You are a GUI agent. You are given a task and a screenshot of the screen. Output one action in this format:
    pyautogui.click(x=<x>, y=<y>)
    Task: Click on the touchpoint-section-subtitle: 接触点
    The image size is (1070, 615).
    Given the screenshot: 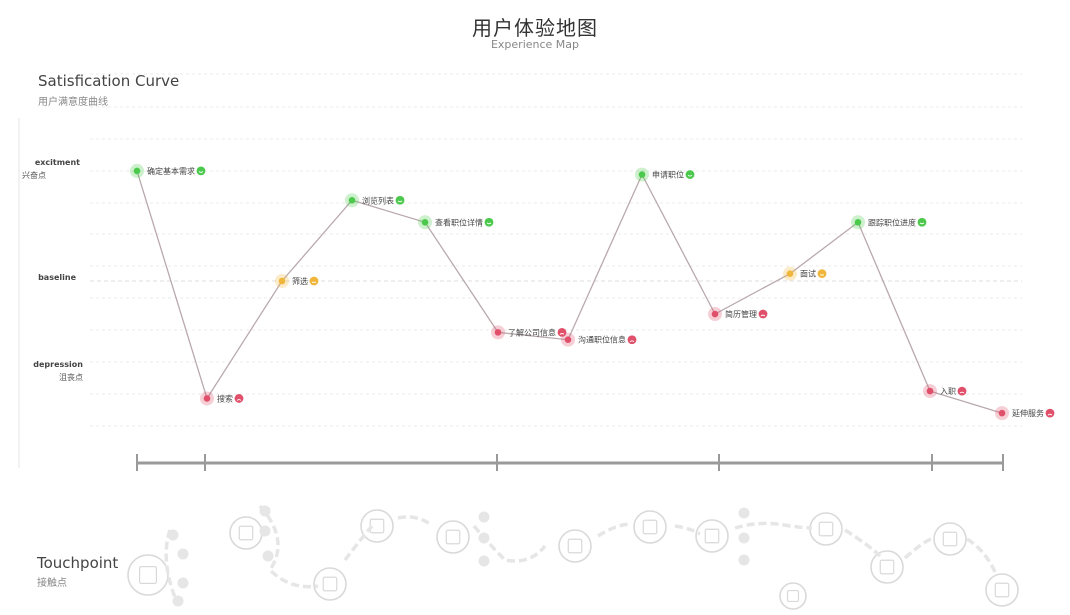 What is the action you would take?
    pyautogui.click(x=52, y=583)
    